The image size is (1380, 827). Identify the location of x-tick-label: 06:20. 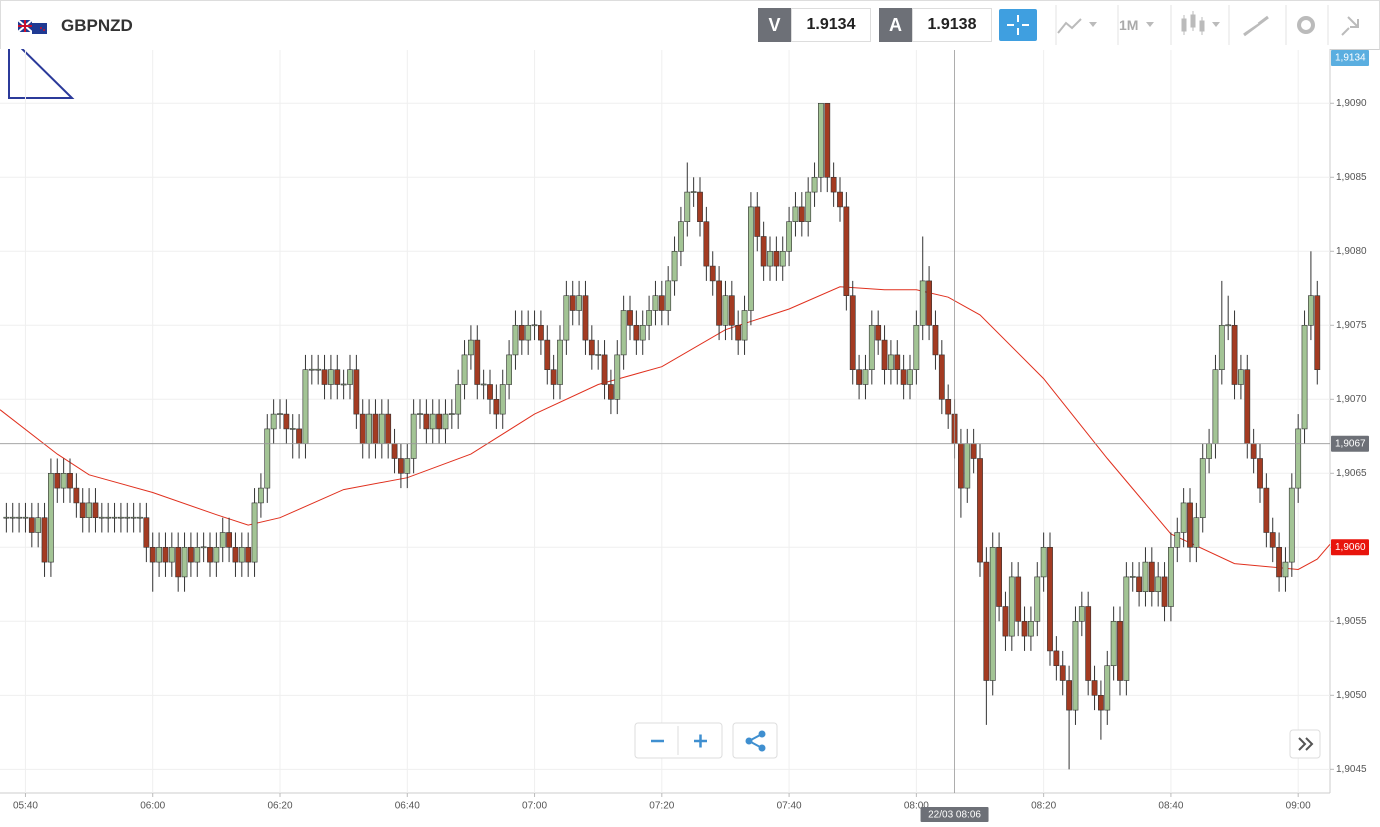
(279, 806).